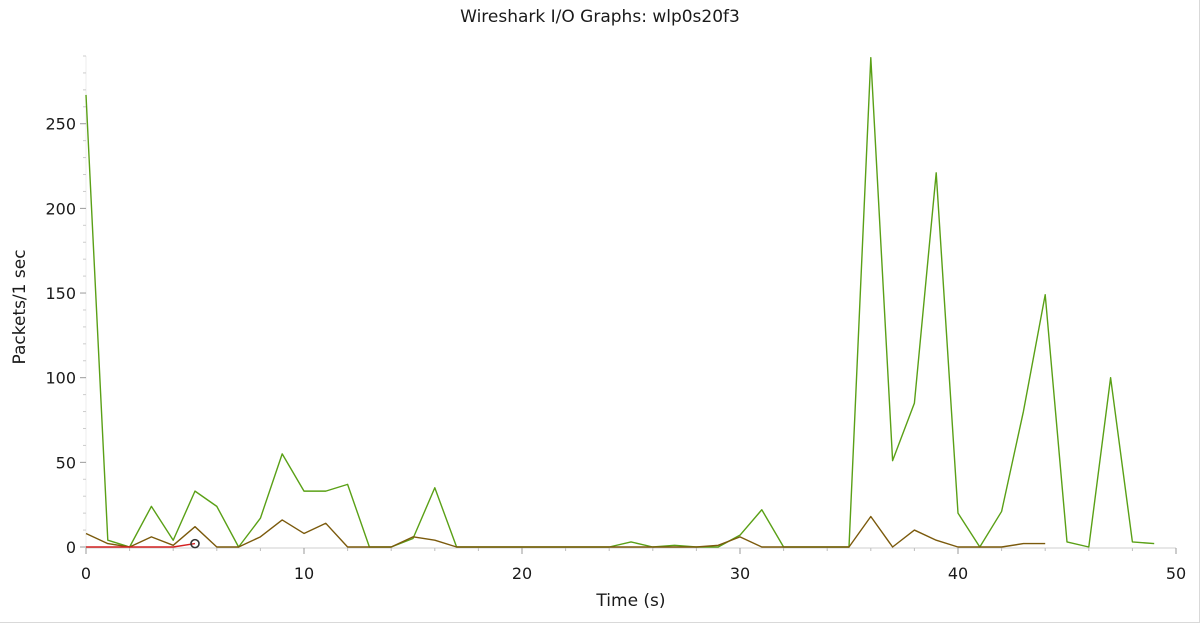 The height and width of the screenshot is (626, 1200). Describe the element at coordinates (60, 208) in the screenshot. I see `y-tick-label: 200` at that location.